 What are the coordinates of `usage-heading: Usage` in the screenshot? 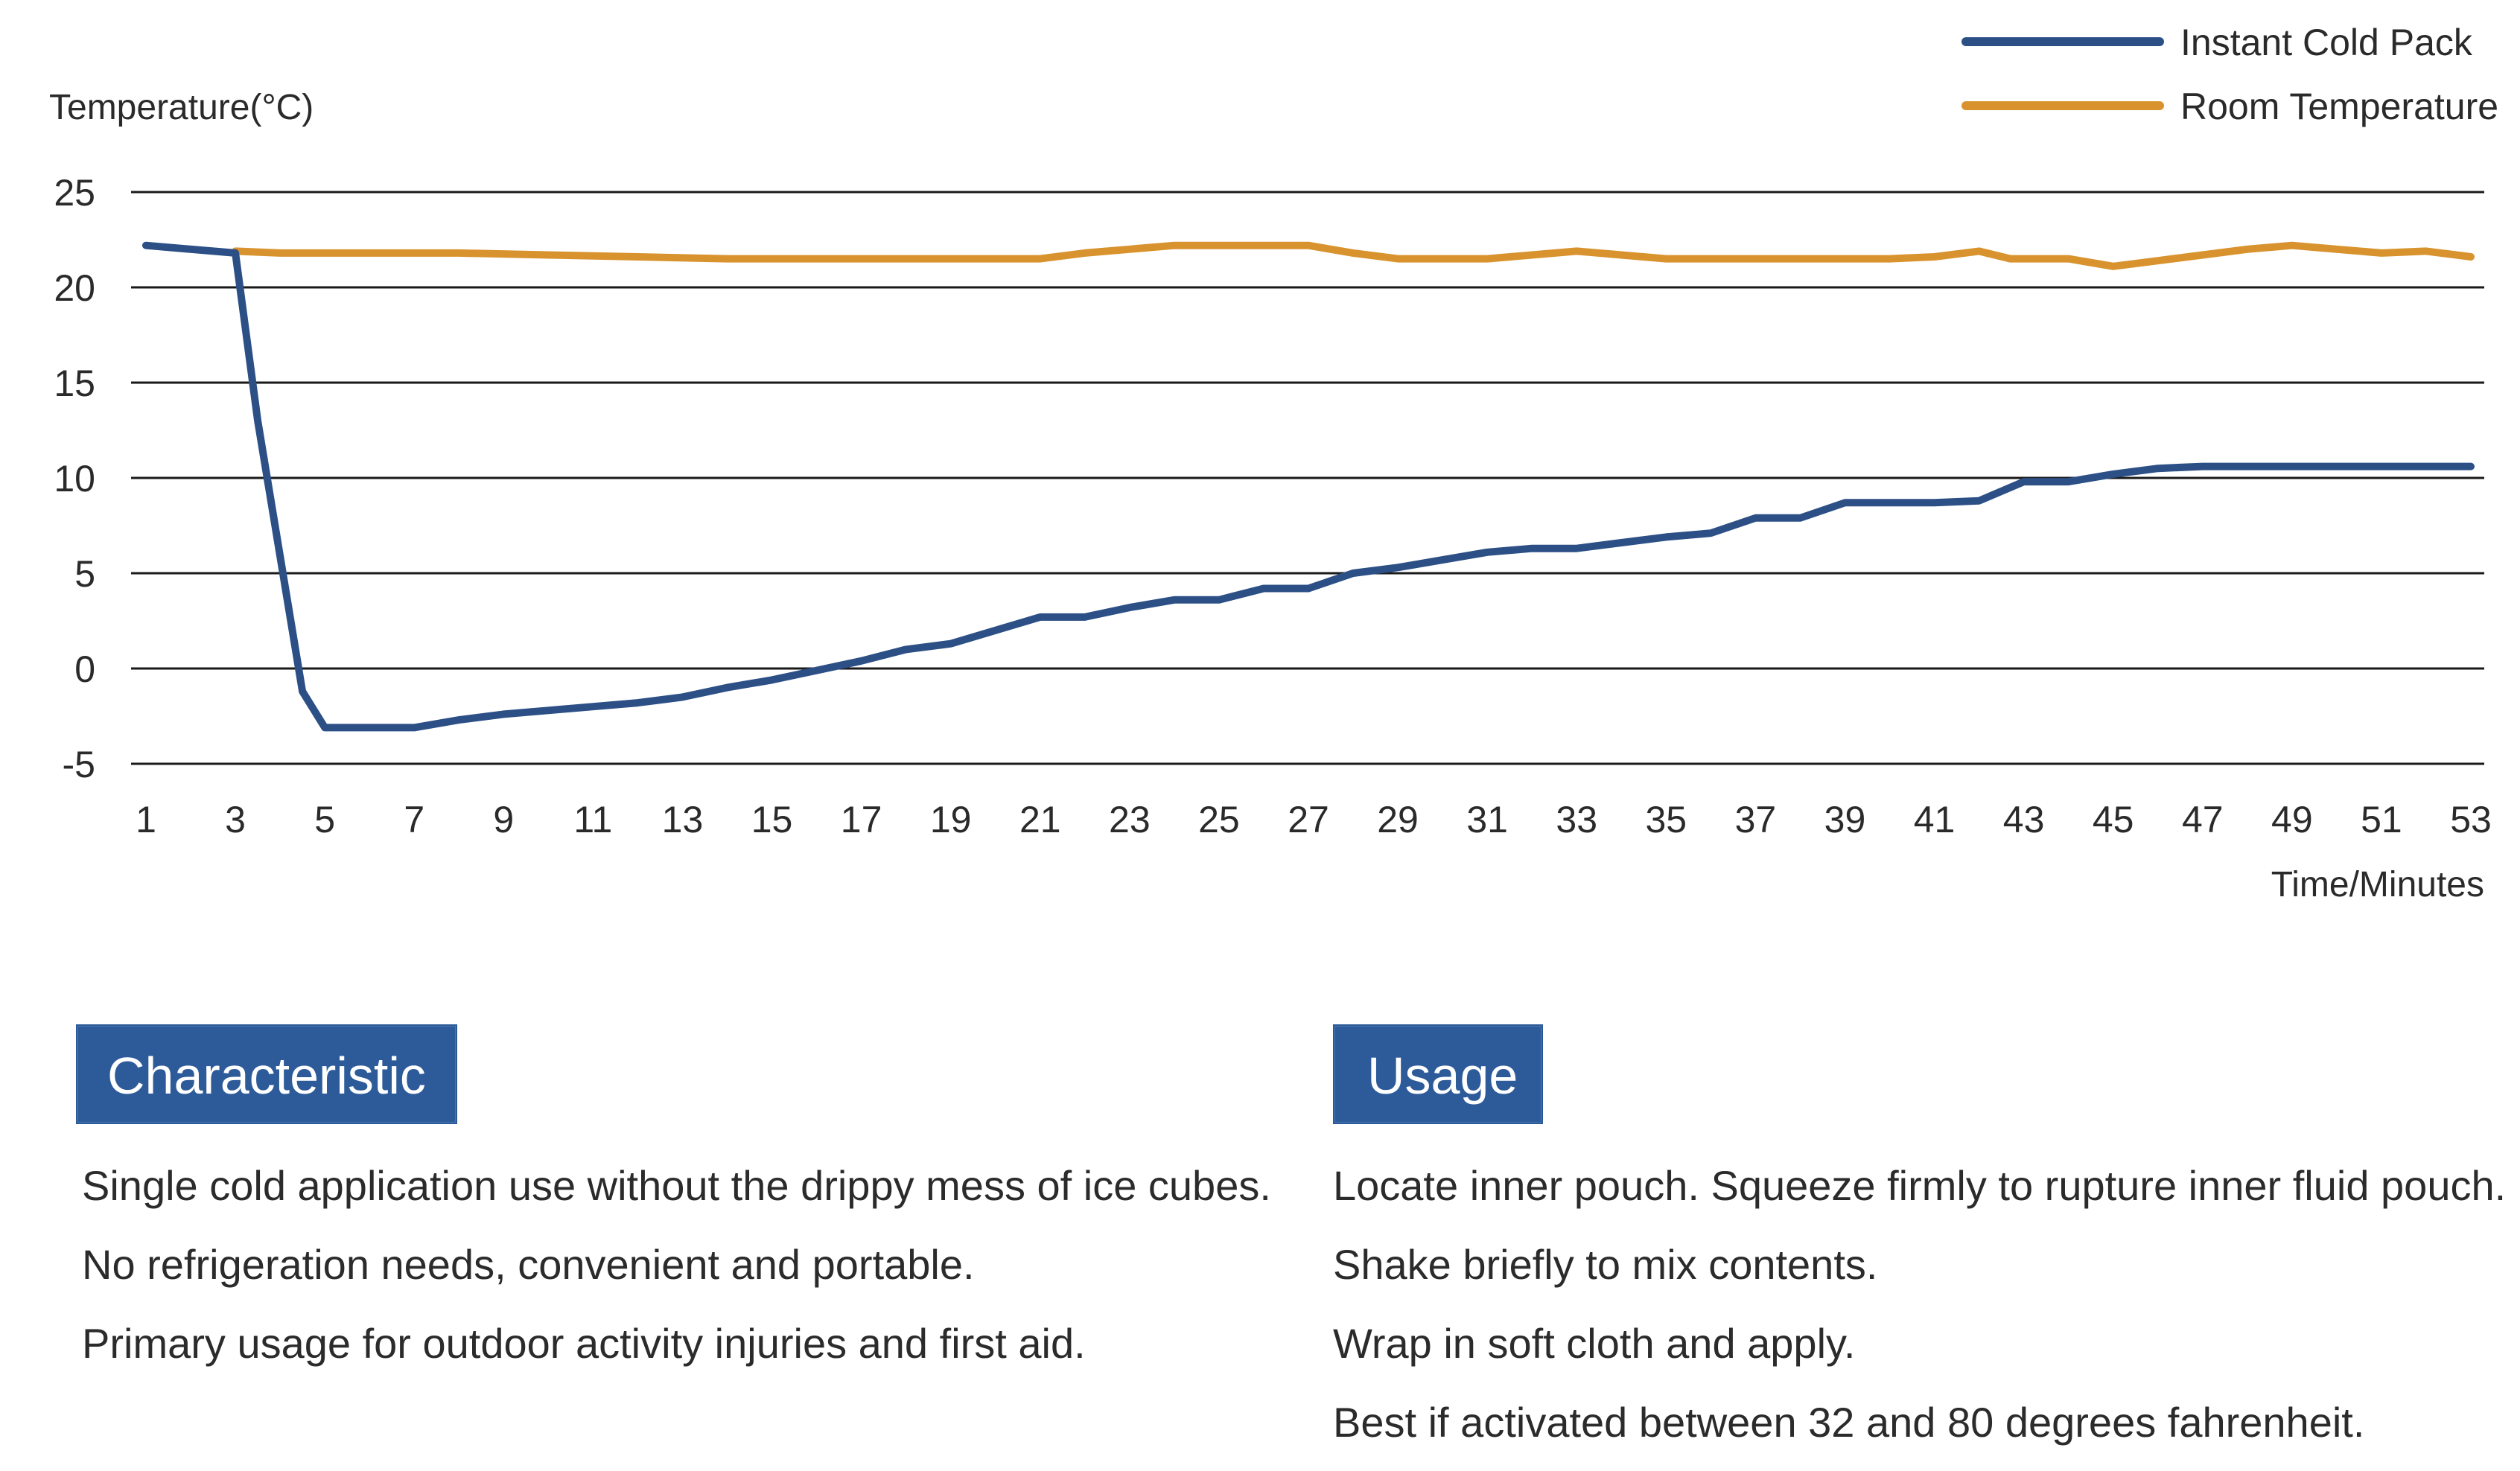 It's located at (1438, 1074).